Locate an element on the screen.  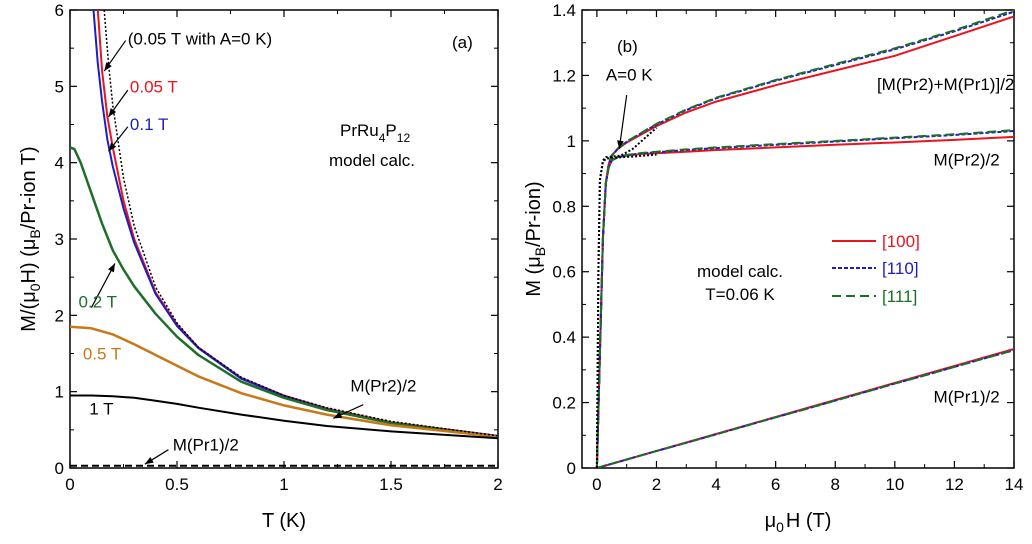
legend-label-100: [100] is located at coordinates (901, 241).